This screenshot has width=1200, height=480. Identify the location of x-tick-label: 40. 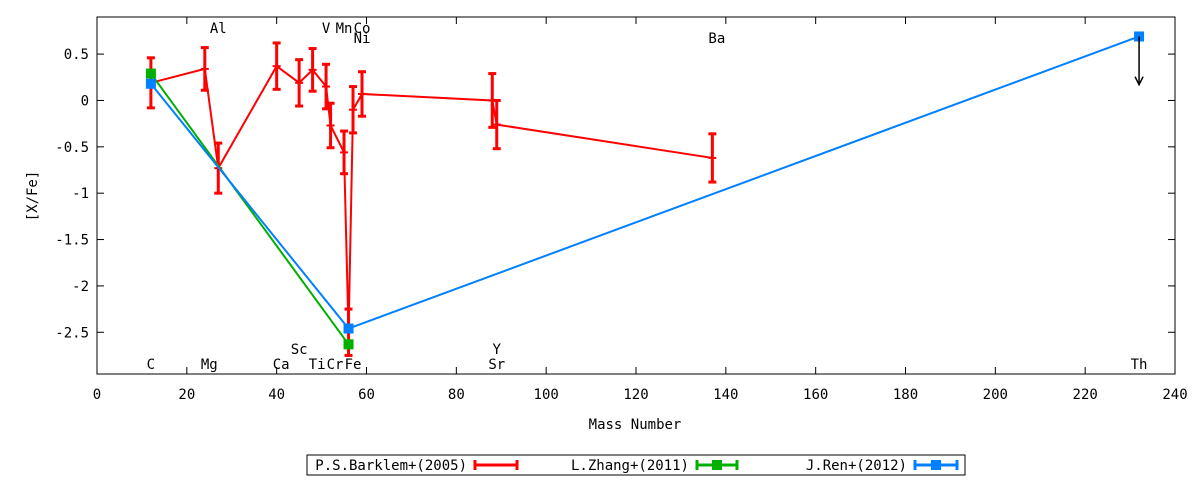
(276, 395).